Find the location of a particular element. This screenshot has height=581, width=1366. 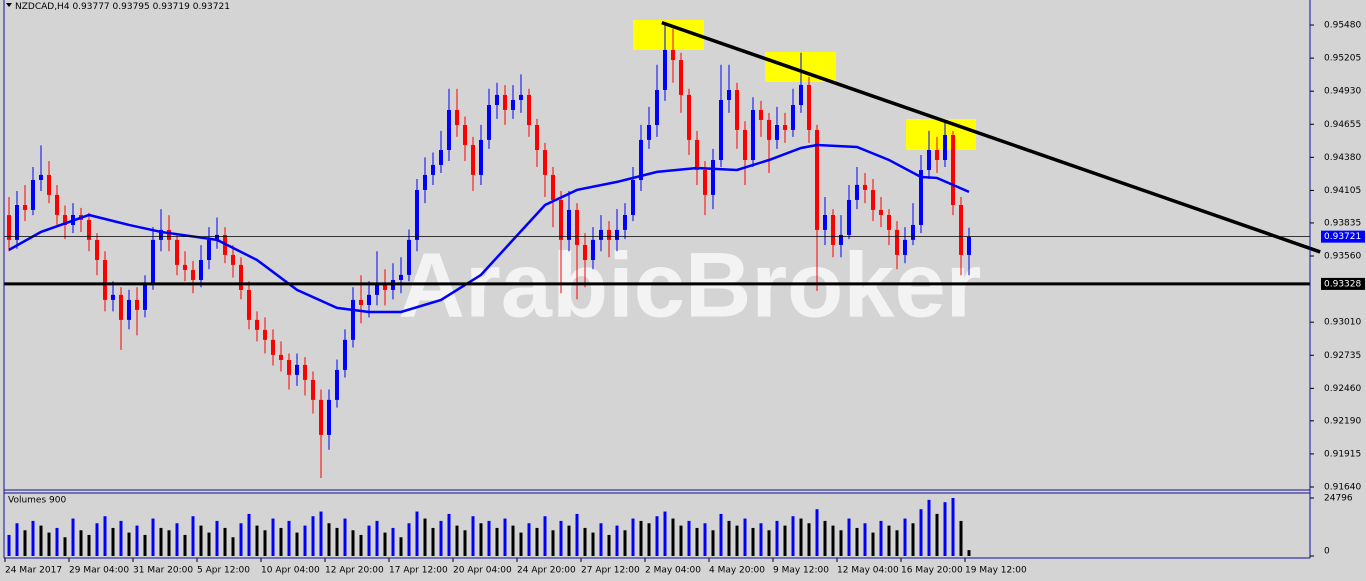

y-tick-label: 0.91640 is located at coordinates (1342, 487).